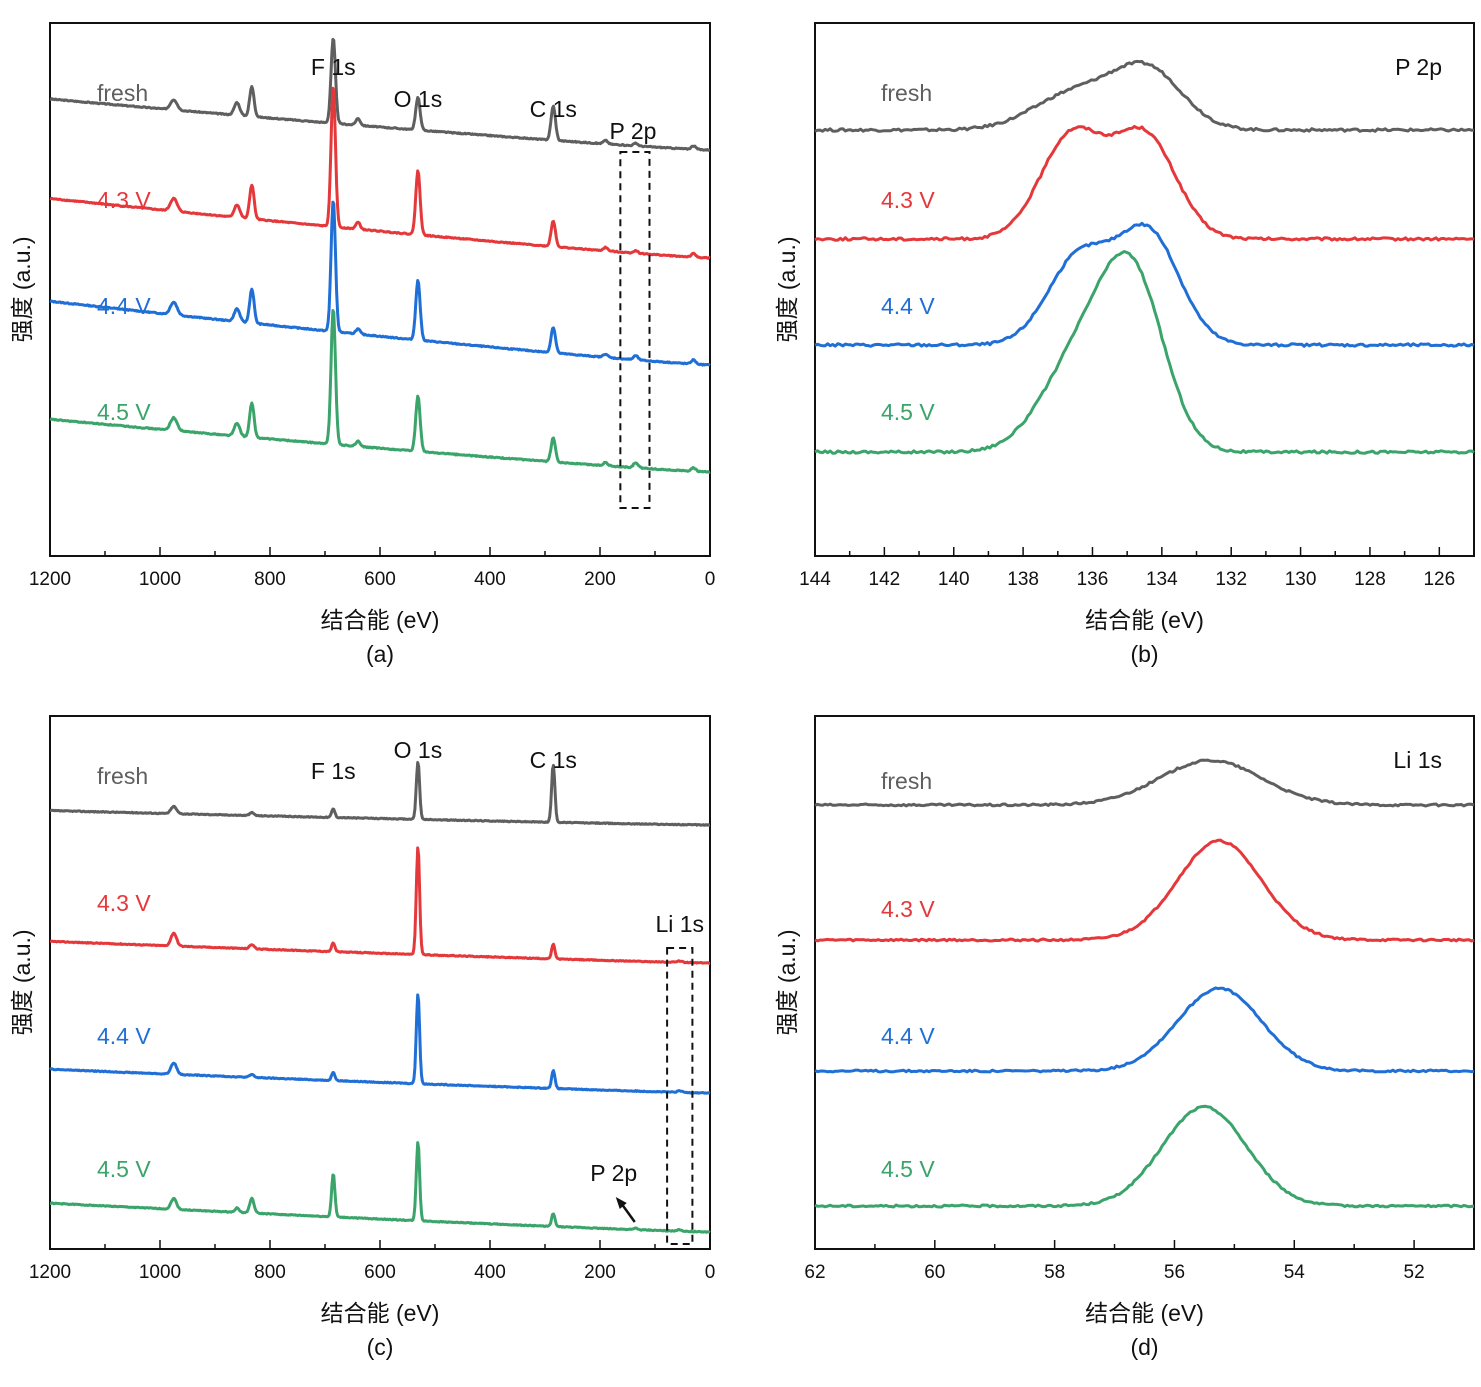  What do you see at coordinates (380, 654) in the screenshot?
I see `panel-label: (a)` at bounding box center [380, 654].